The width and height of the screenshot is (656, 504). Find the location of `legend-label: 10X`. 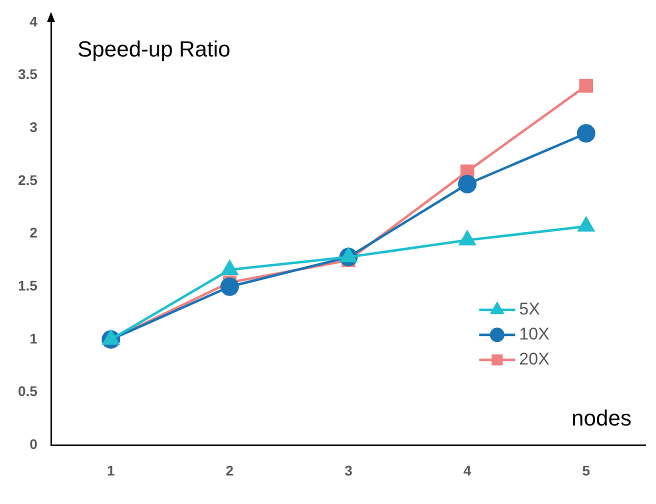

legend-label: 10X is located at coordinates (534, 334).